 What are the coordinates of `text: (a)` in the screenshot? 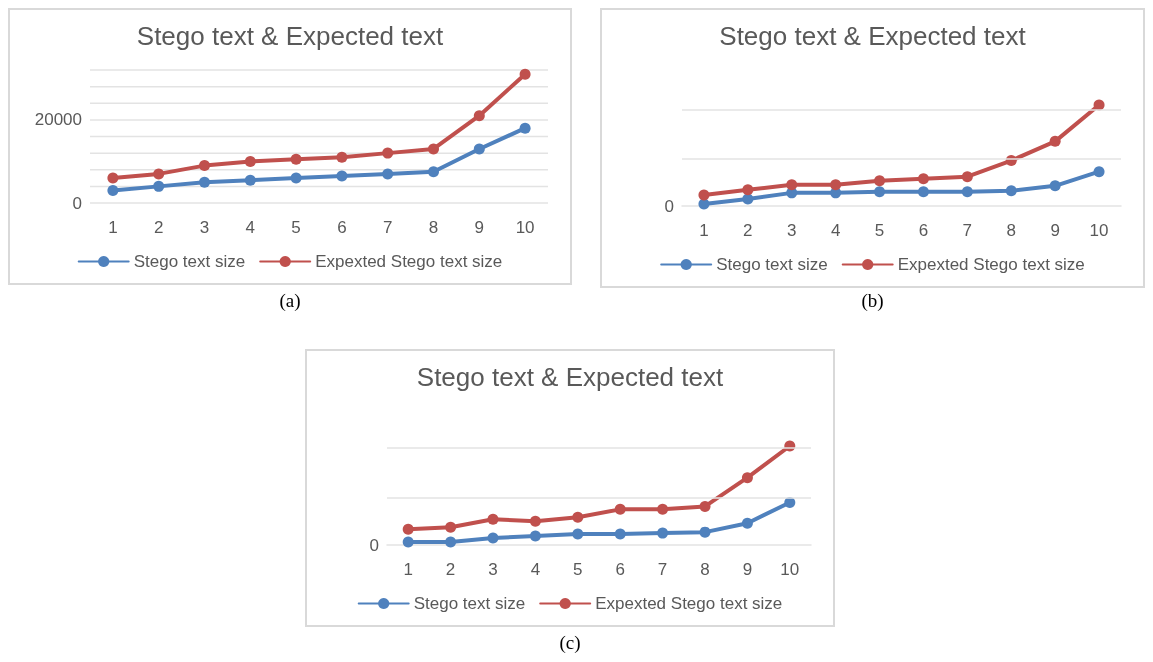 It's located at (290, 301).